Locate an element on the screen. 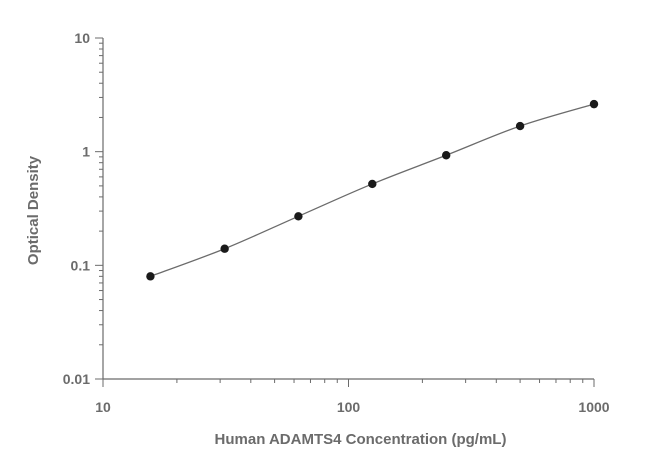  y-tick-label: 10 is located at coordinates (82, 38).